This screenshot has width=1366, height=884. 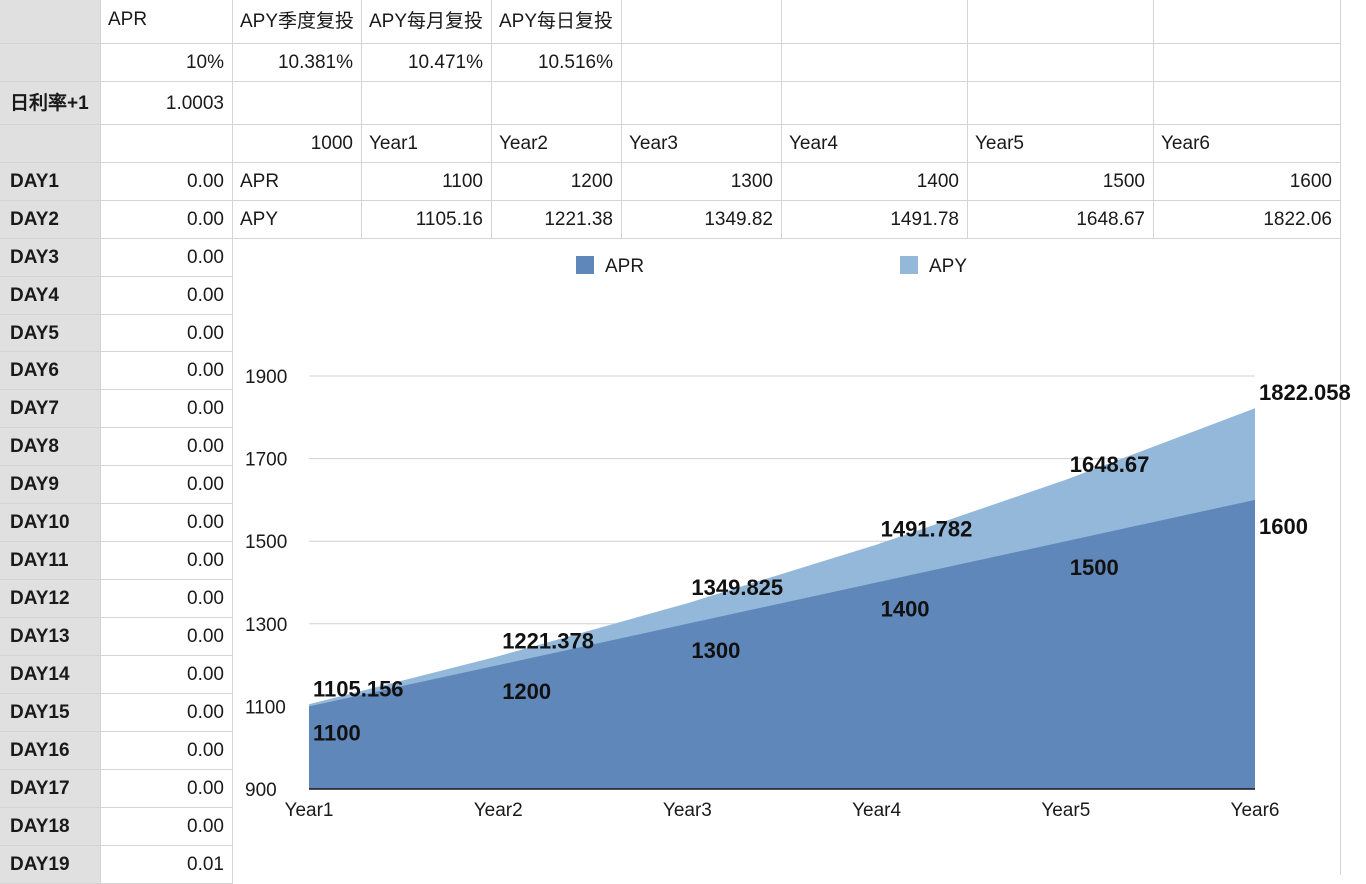 What do you see at coordinates (50, 675) in the screenshot?
I see `row-header-day: DAY14` at bounding box center [50, 675].